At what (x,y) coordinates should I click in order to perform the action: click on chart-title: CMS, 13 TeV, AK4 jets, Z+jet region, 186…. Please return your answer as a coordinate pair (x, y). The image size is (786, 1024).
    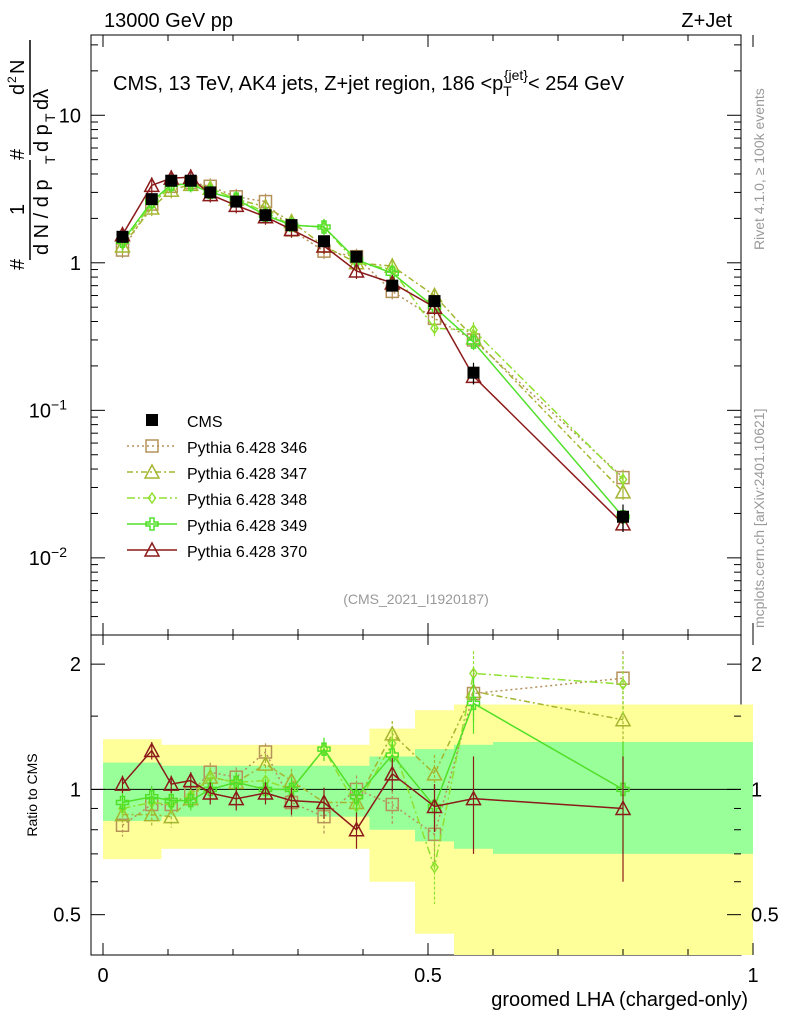
    Looking at the image, I should click on (369, 83).